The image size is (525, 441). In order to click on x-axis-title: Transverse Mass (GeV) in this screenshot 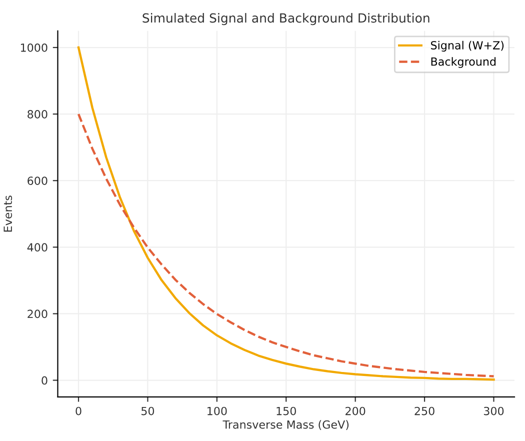, I will do `click(285, 425)`.